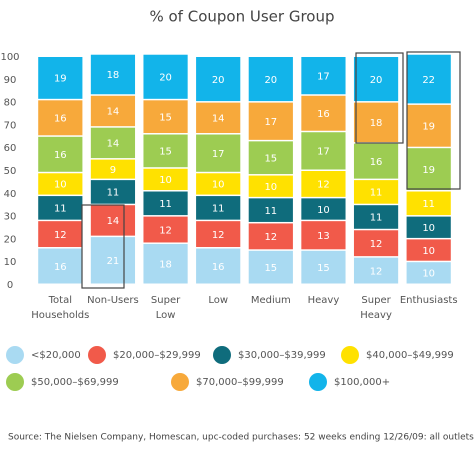 This screenshot has width=475, height=456. I want to click on y-tick-label: 100, so click(9, 57).